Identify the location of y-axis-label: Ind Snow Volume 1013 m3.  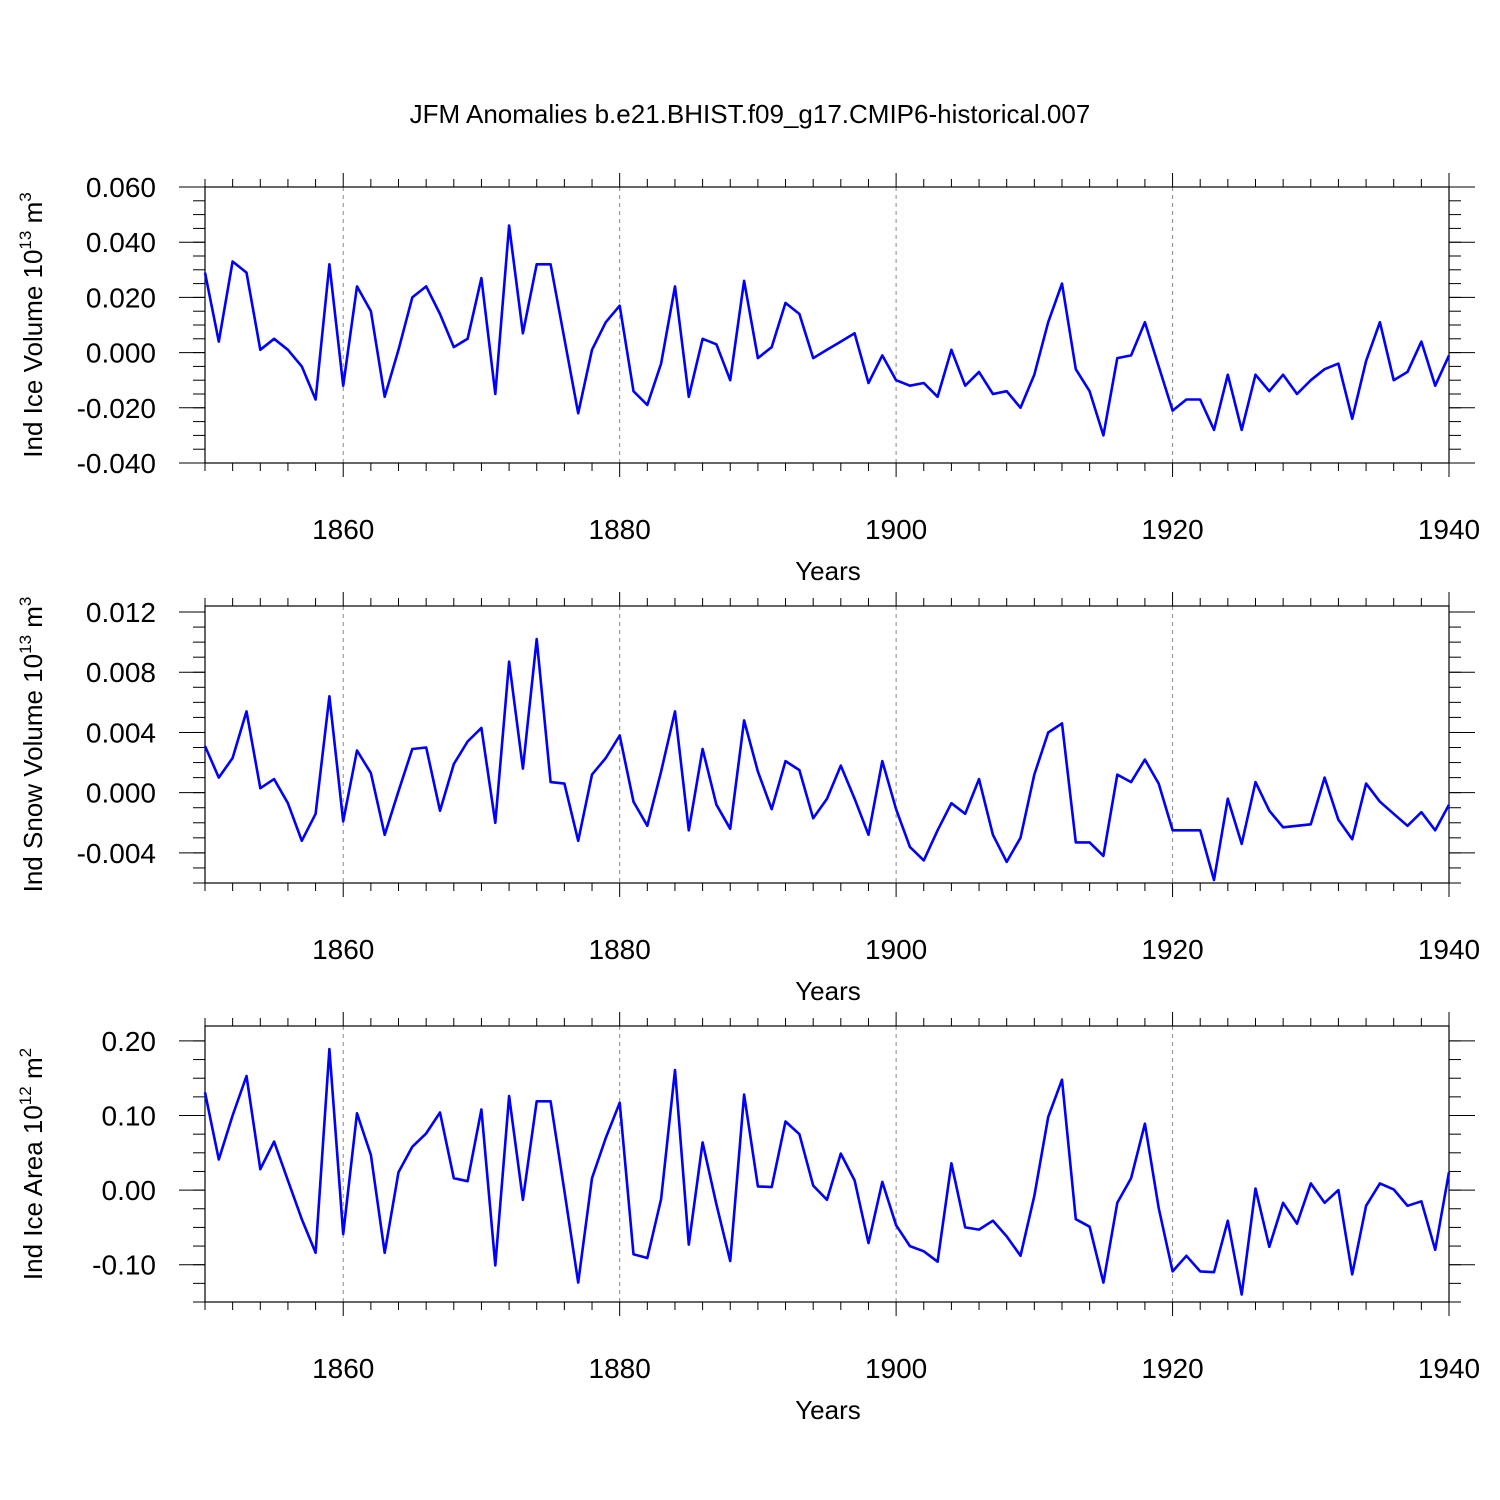
(32, 745).